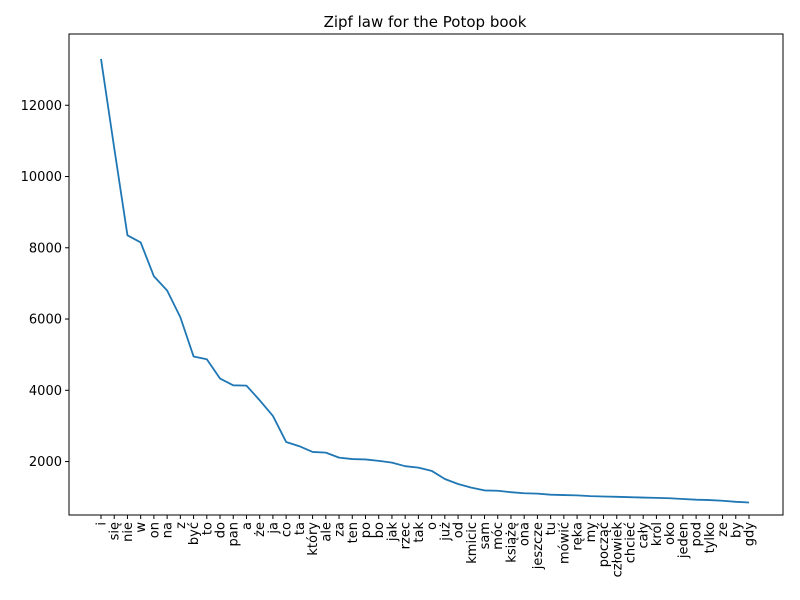 The image size is (800, 600). I want to click on x-tick-label: pod, so click(697, 534).